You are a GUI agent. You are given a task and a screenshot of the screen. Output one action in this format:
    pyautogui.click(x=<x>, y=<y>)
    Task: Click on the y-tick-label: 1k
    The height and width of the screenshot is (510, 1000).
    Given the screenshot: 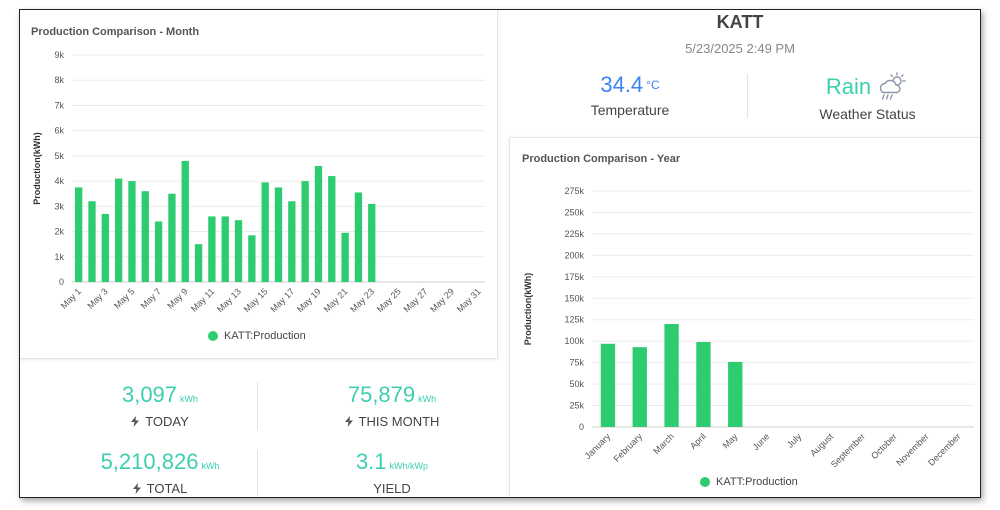 What is the action you would take?
    pyautogui.click(x=59, y=257)
    